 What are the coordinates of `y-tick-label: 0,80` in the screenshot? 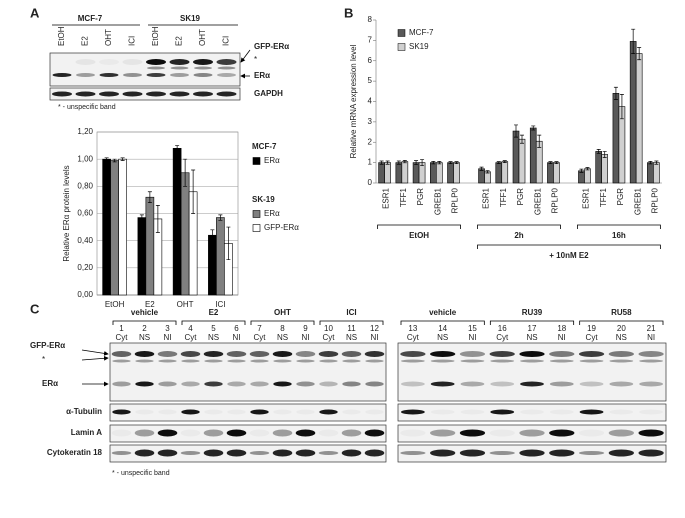 It's located at (85, 185).